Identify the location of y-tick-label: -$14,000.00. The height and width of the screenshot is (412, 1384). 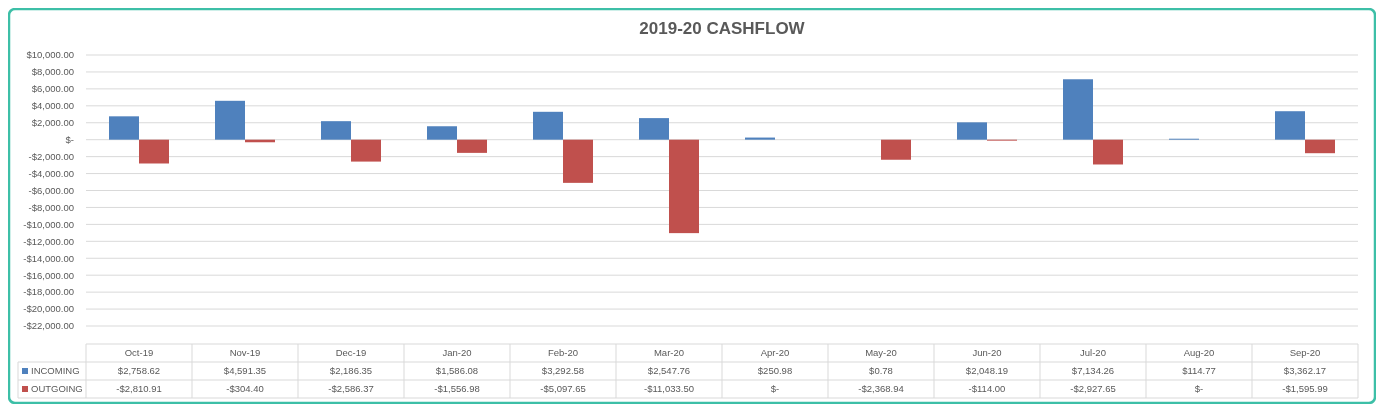
(48, 258).